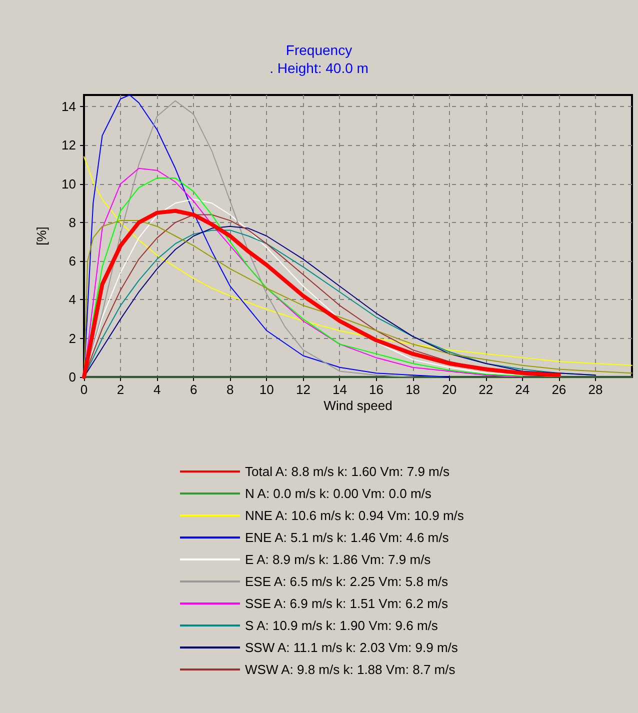 The image size is (638, 713). Describe the element at coordinates (347, 471) in the screenshot. I see `legend-label: Total A: 8.8 m/s k: 1.60 Vm: 7.9 m/s` at that location.